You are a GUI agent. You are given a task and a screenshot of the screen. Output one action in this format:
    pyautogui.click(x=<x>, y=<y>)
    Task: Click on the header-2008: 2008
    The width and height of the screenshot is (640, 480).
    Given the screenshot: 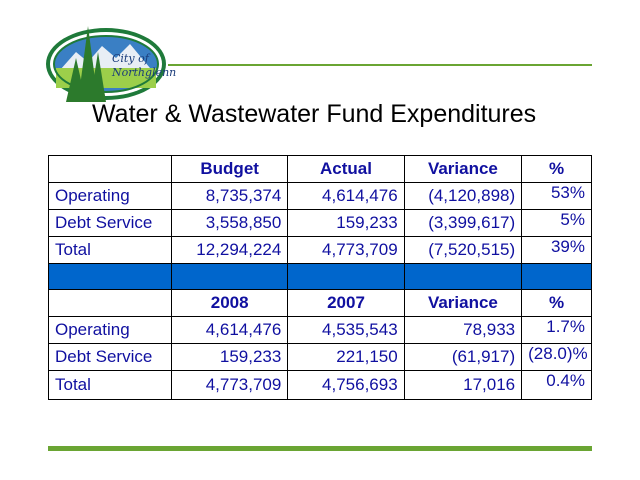 What is the action you would take?
    pyautogui.click(x=229, y=303)
    